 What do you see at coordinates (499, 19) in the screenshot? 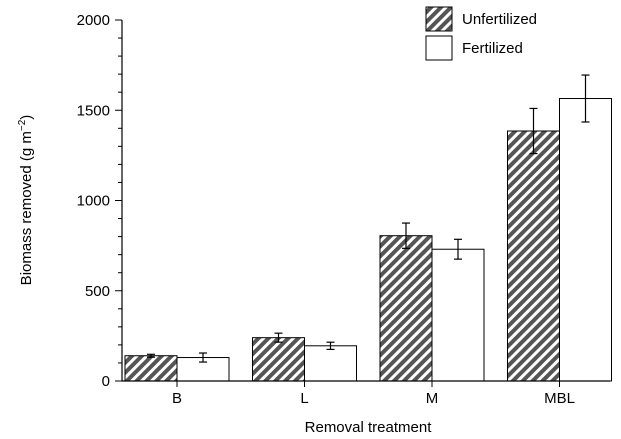
I see `legend-label-unfertilized: Unfertilized` at bounding box center [499, 19].